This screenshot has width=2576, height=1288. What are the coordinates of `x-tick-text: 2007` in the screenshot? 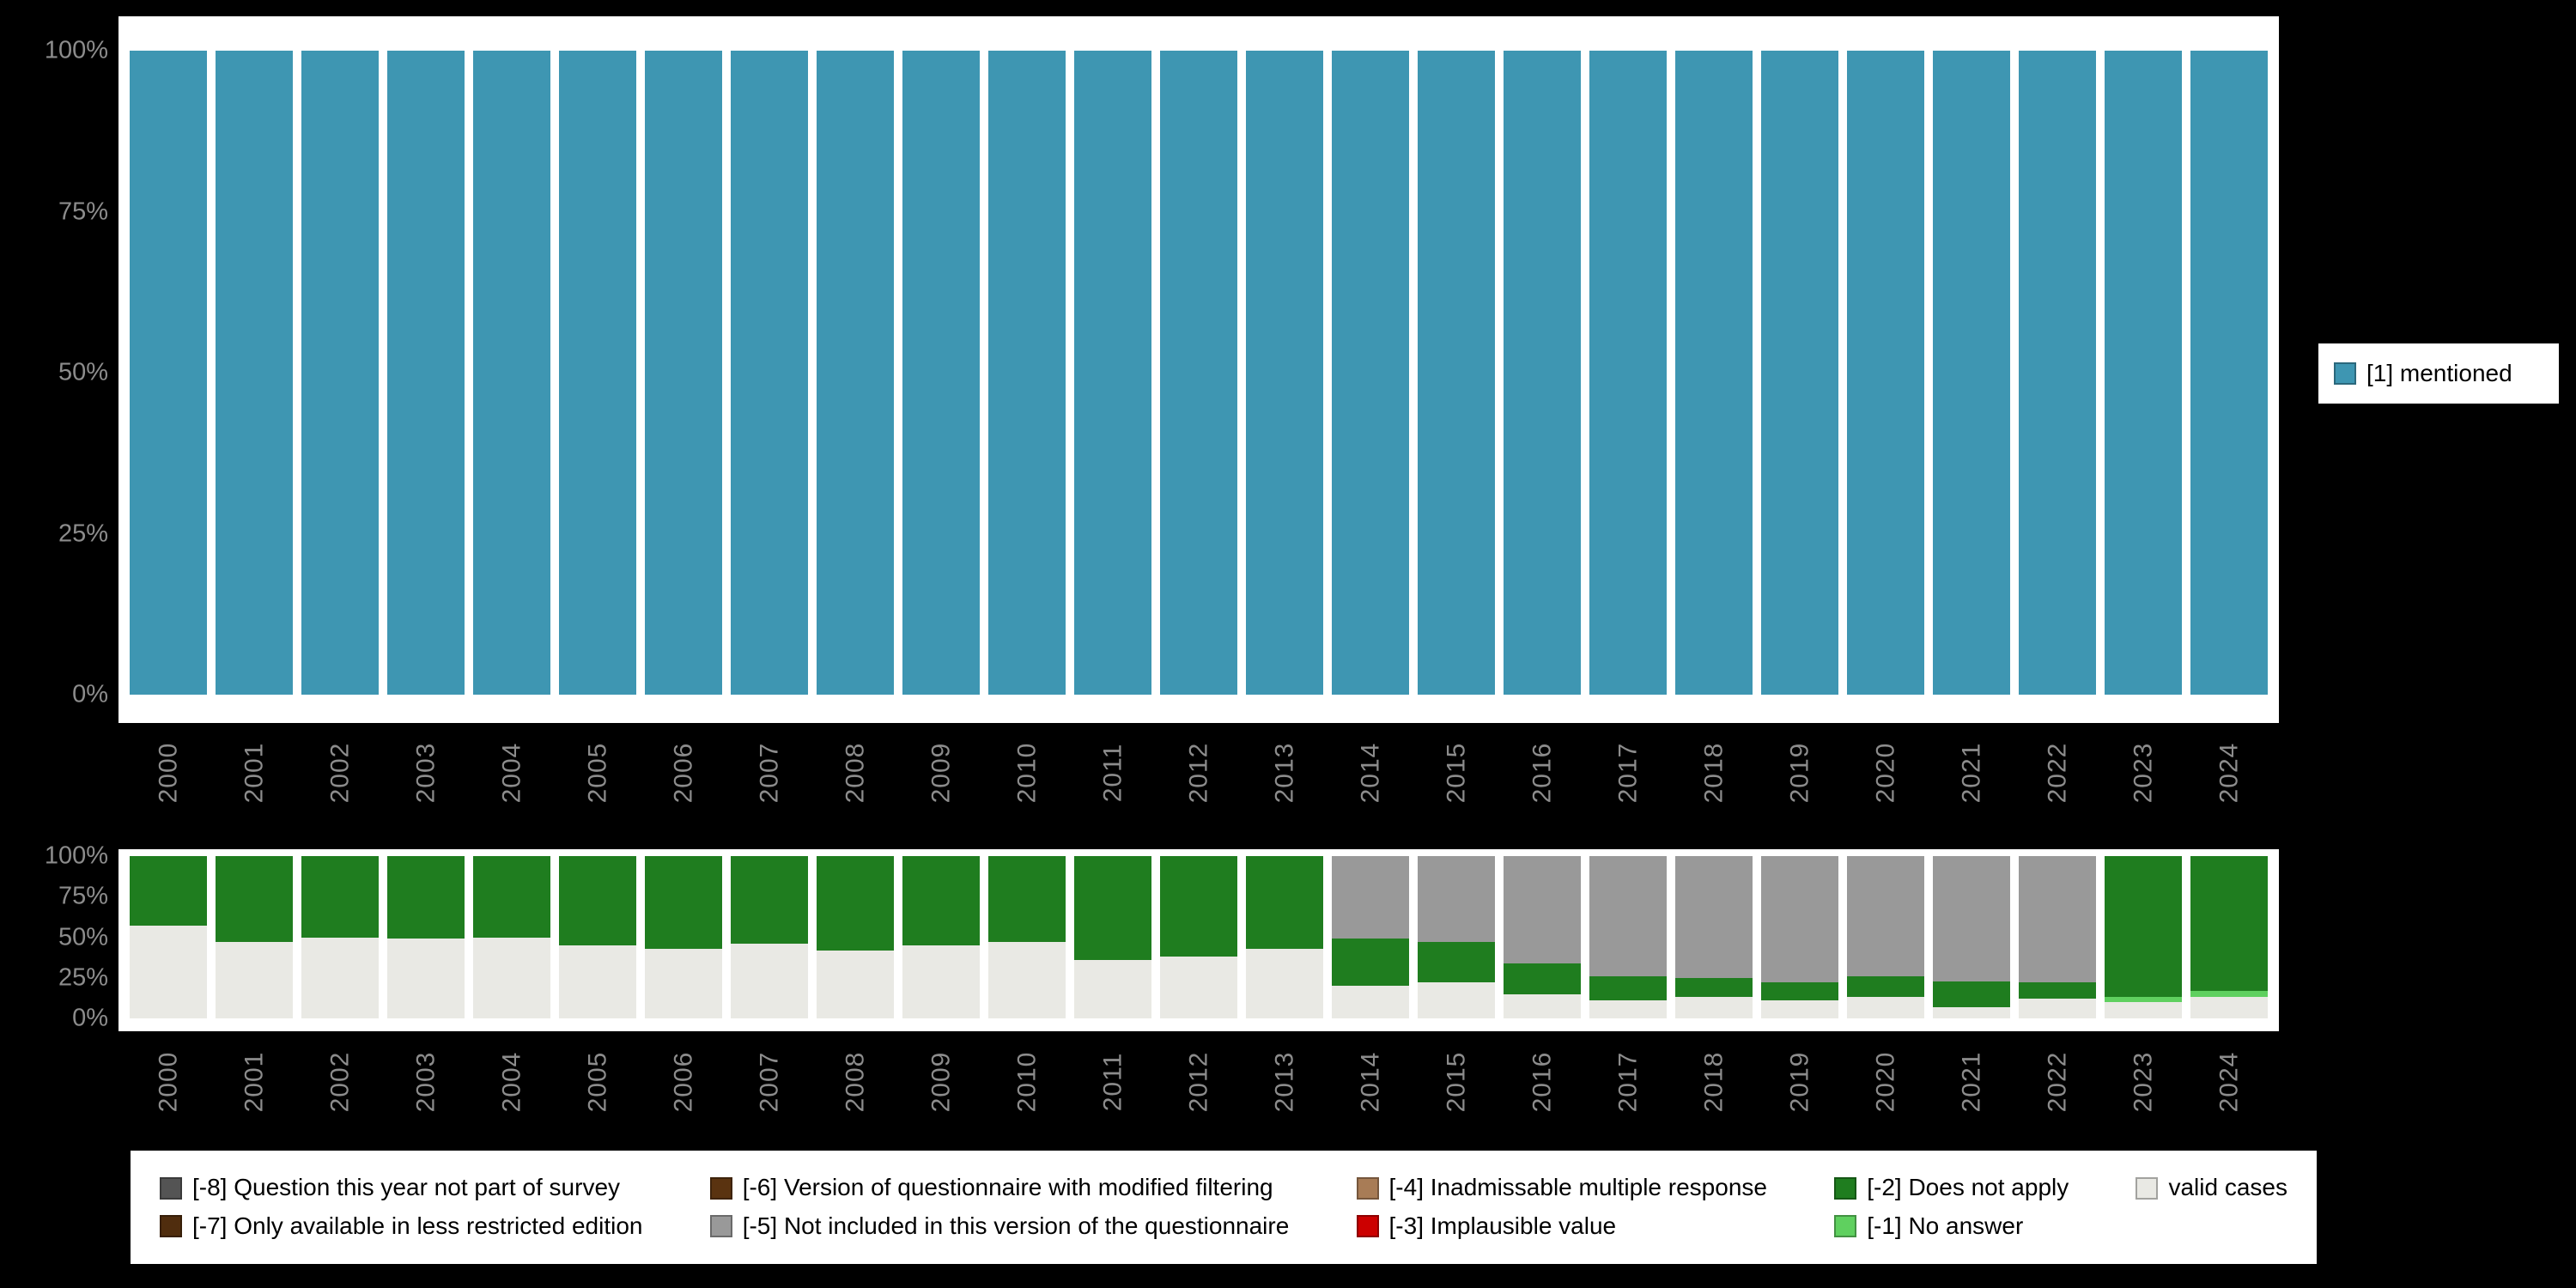 It's located at (769, 773).